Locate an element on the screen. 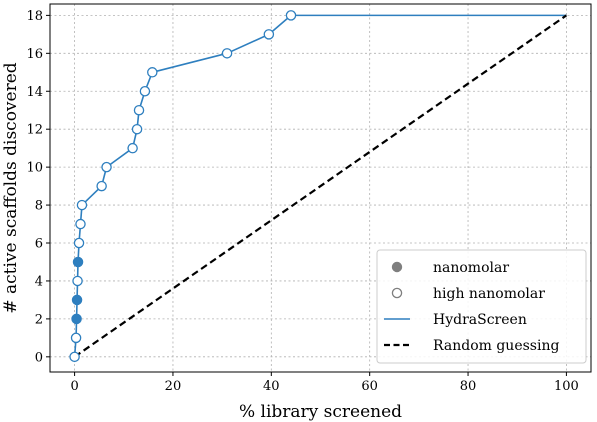 The height and width of the screenshot is (422, 597). legend-label: Random guessing is located at coordinates (496, 346).